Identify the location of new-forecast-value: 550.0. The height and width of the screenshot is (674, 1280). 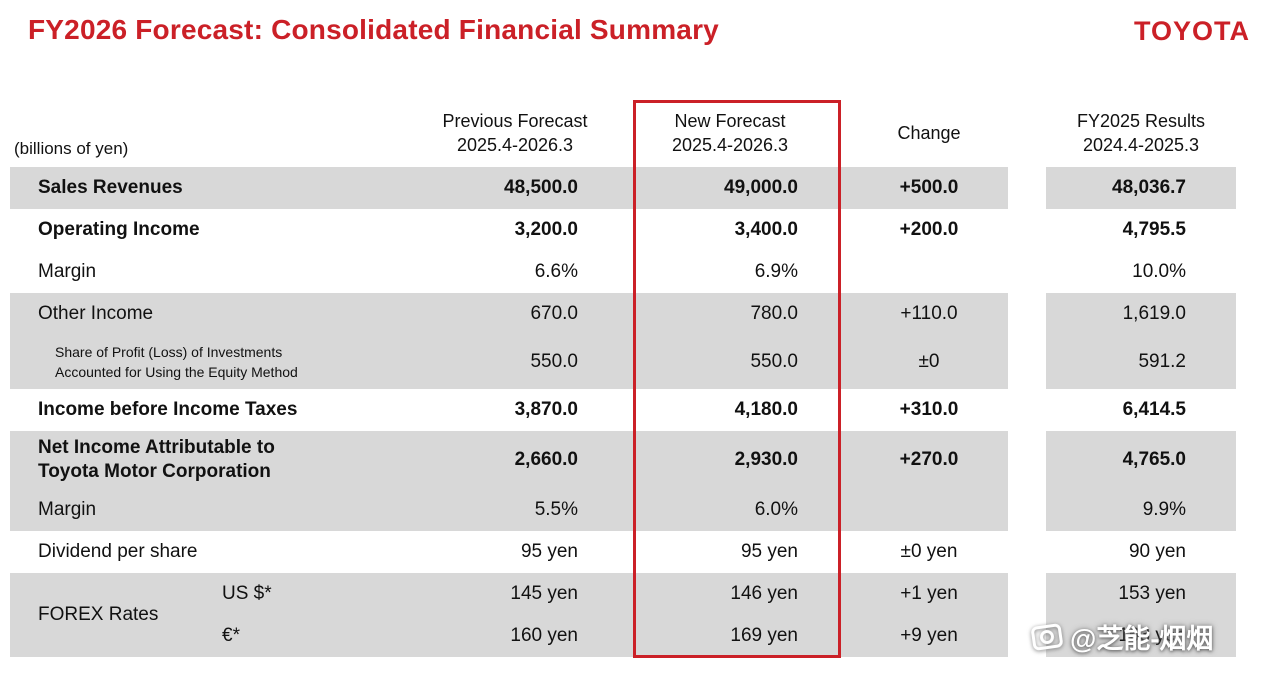
(730, 362).